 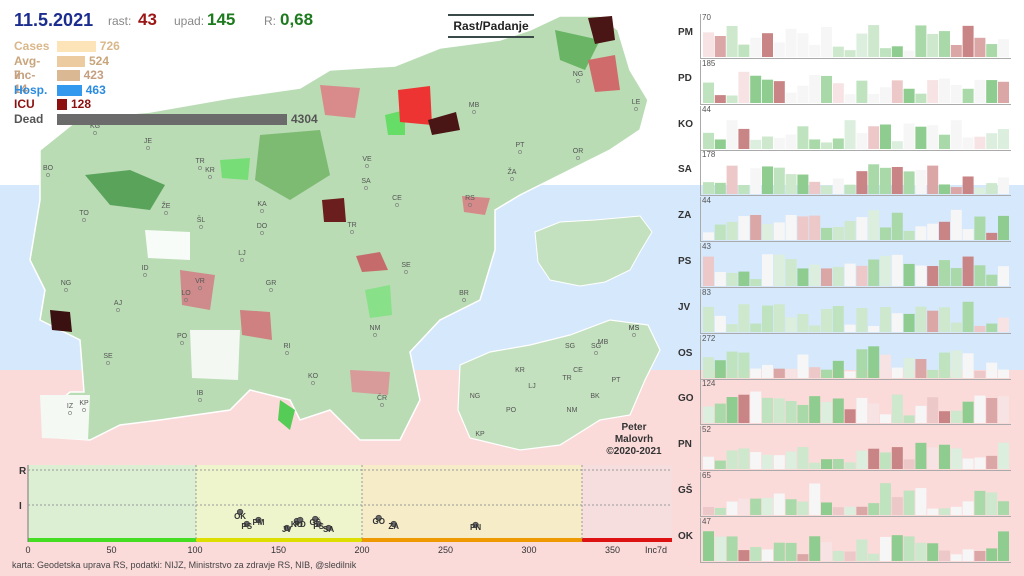 What do you see at coordinates (20, 506) in the screenshot?
I see `scatter-y-label-i: I` at bounding box center [20, 506].